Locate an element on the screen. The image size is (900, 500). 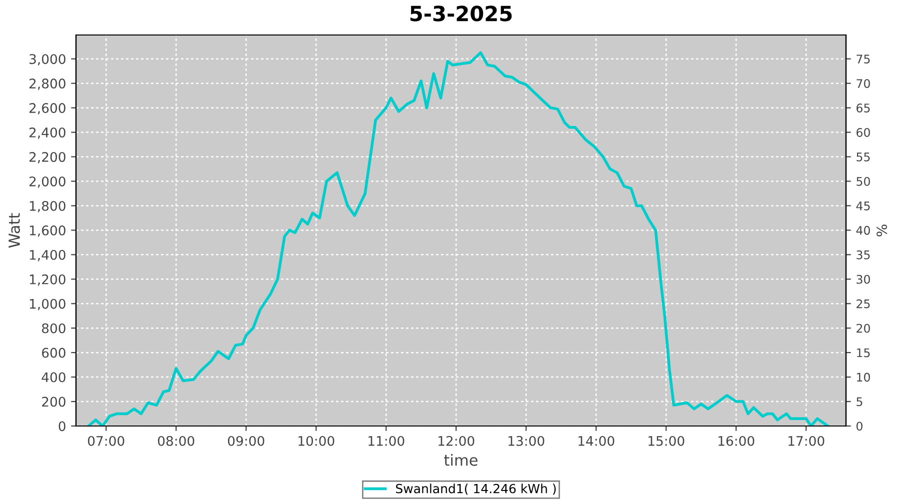
y2-tick-label: 75 is located at coordinates (863, 59).